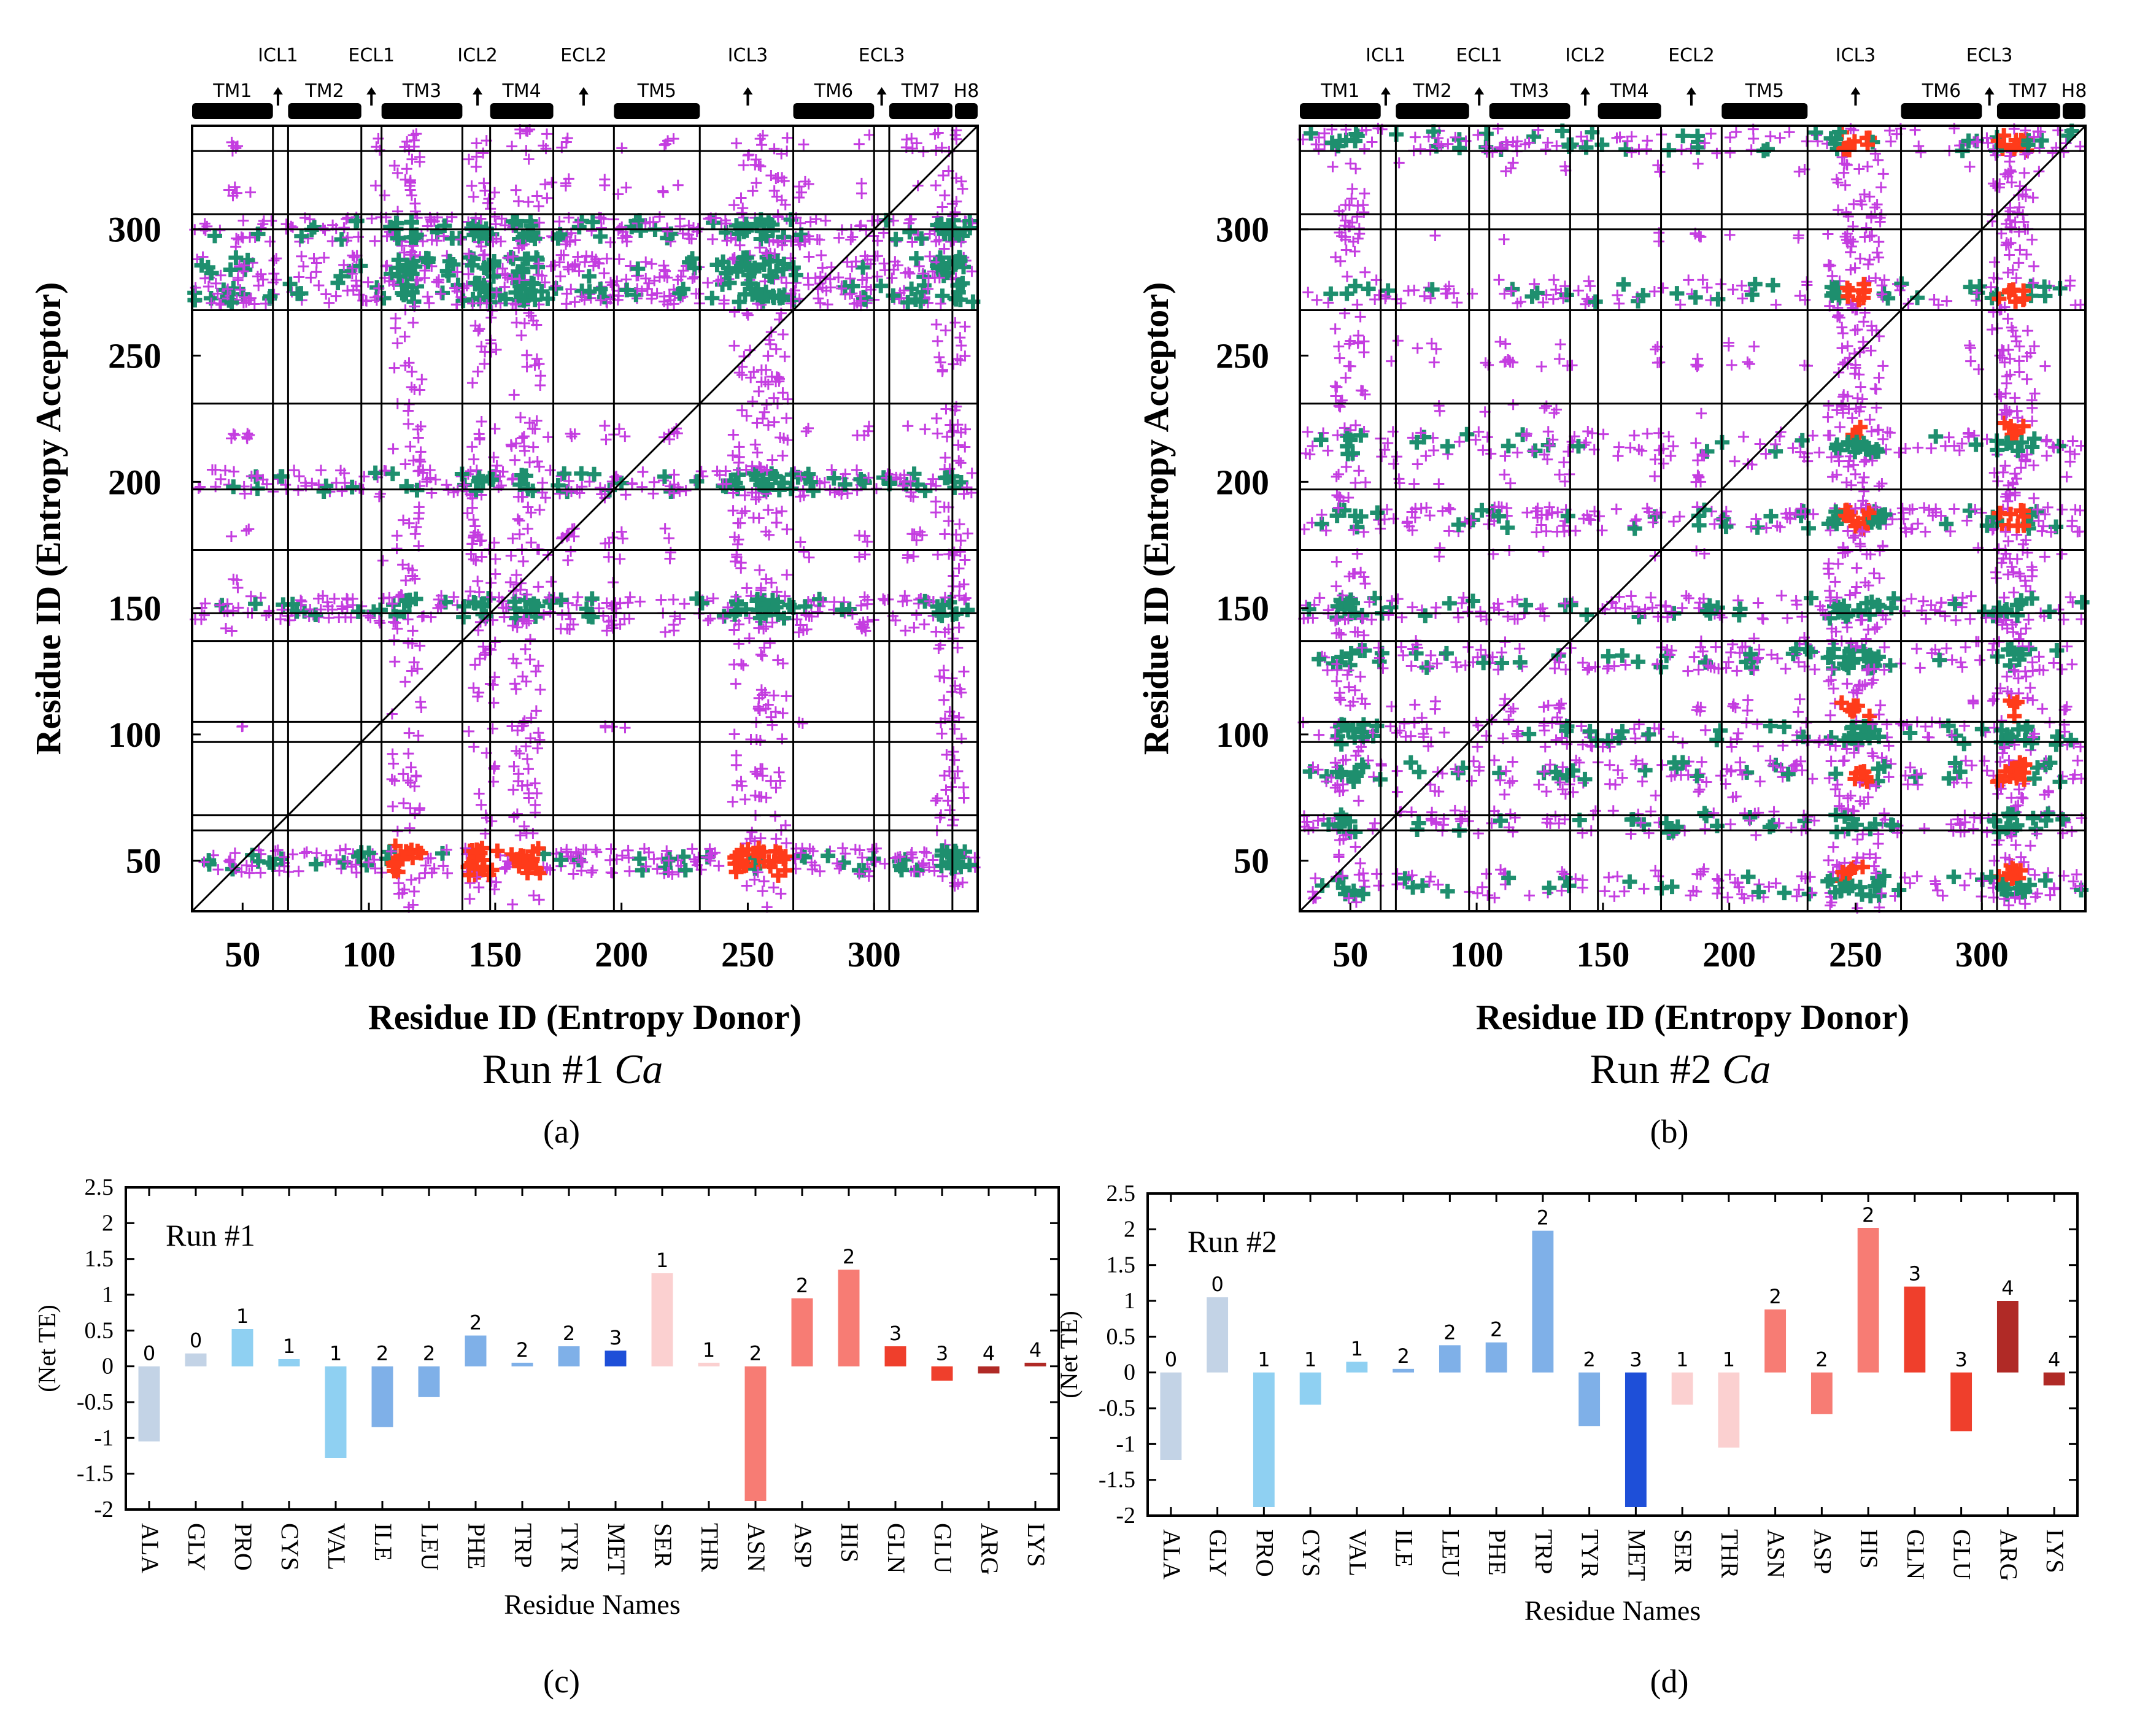 The width and height of the screenshot is (2156, 1712). What do you see at coordinates (1941, 91) in the screenshot?
I see `region-label: TM6` at bounding box center [1941, 91].